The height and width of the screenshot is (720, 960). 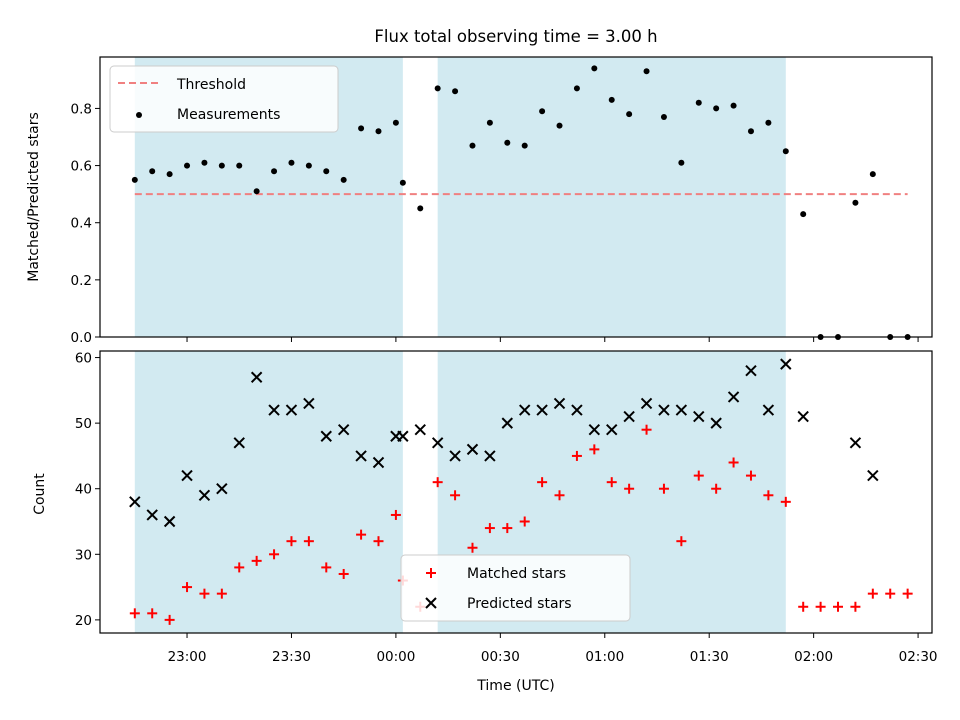 What do you see at coordinates (224, 99) in the screenshot?
I see `top-legend: Threshold Measurements` at bounding box center [224, 99].